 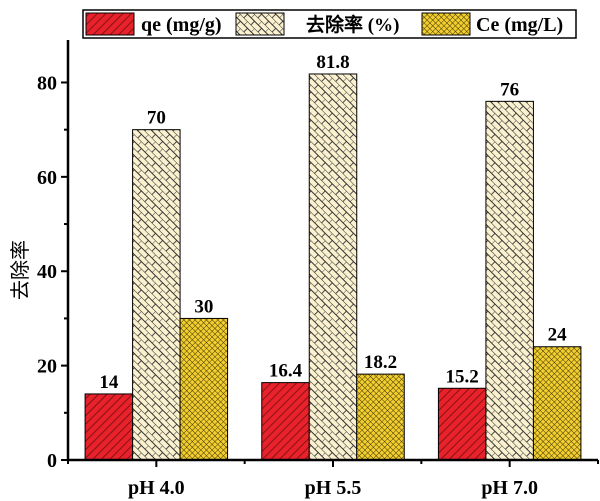 What do you see at coordinates (352, 24) in the screenshot?
I see `legend-label-removal: 去除率 (%)` at bounding box center [352, 24].